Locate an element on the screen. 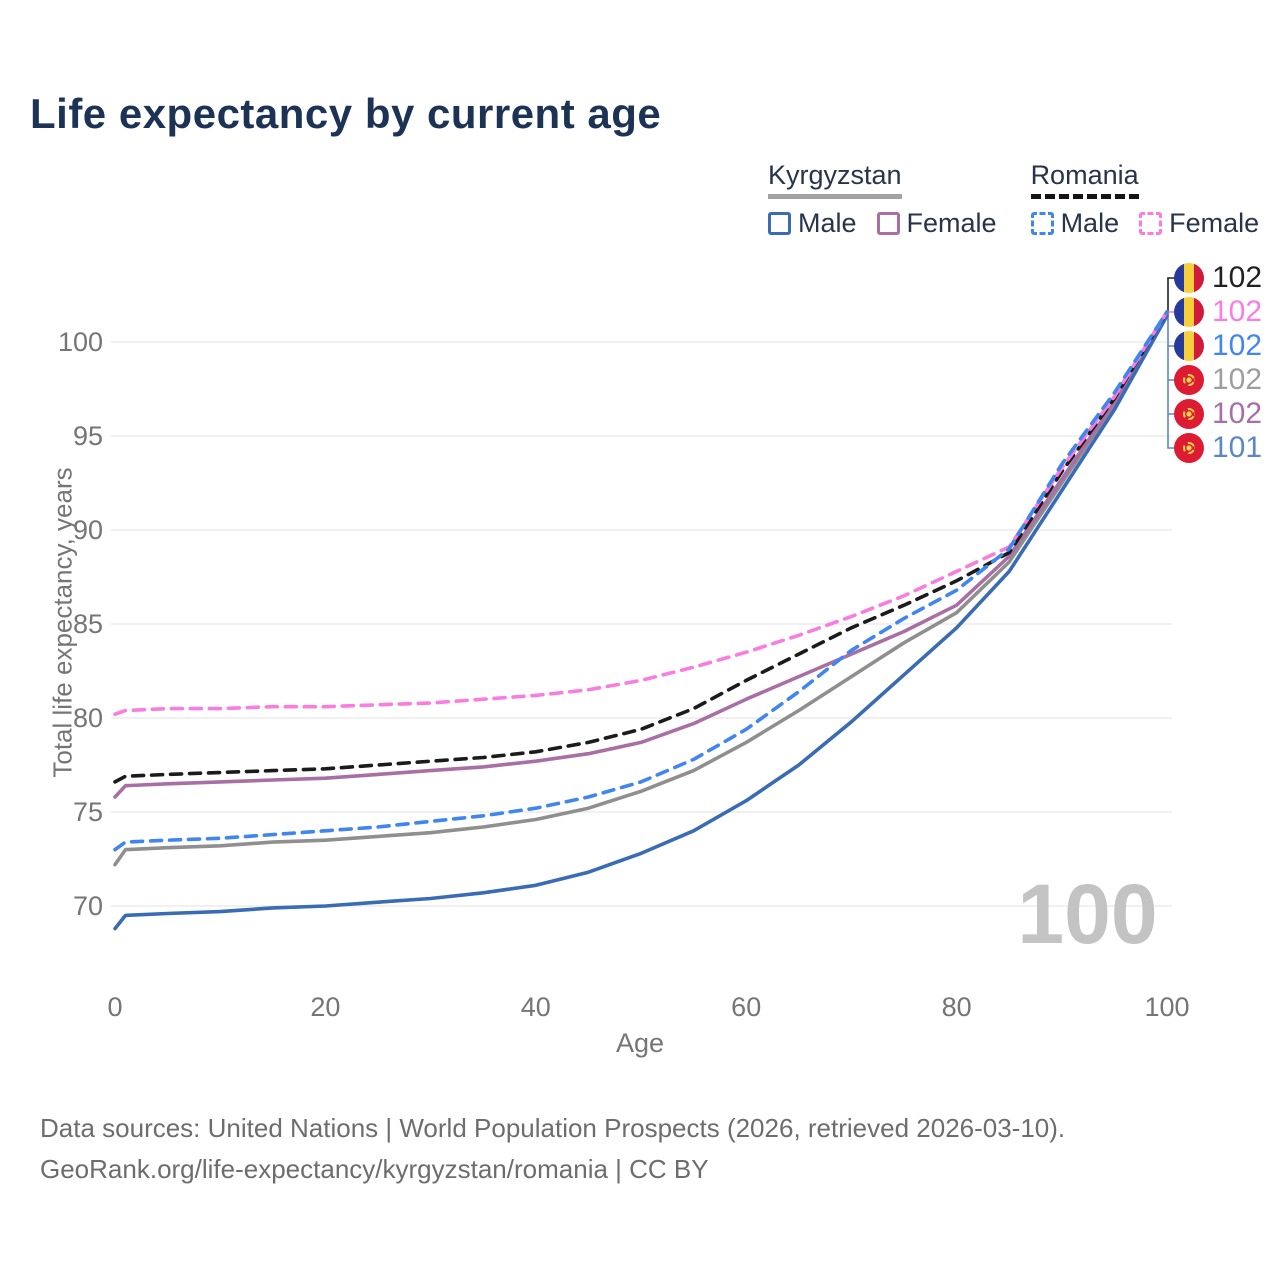  y-tick-label: 90 is located at coordinates (88, 530).